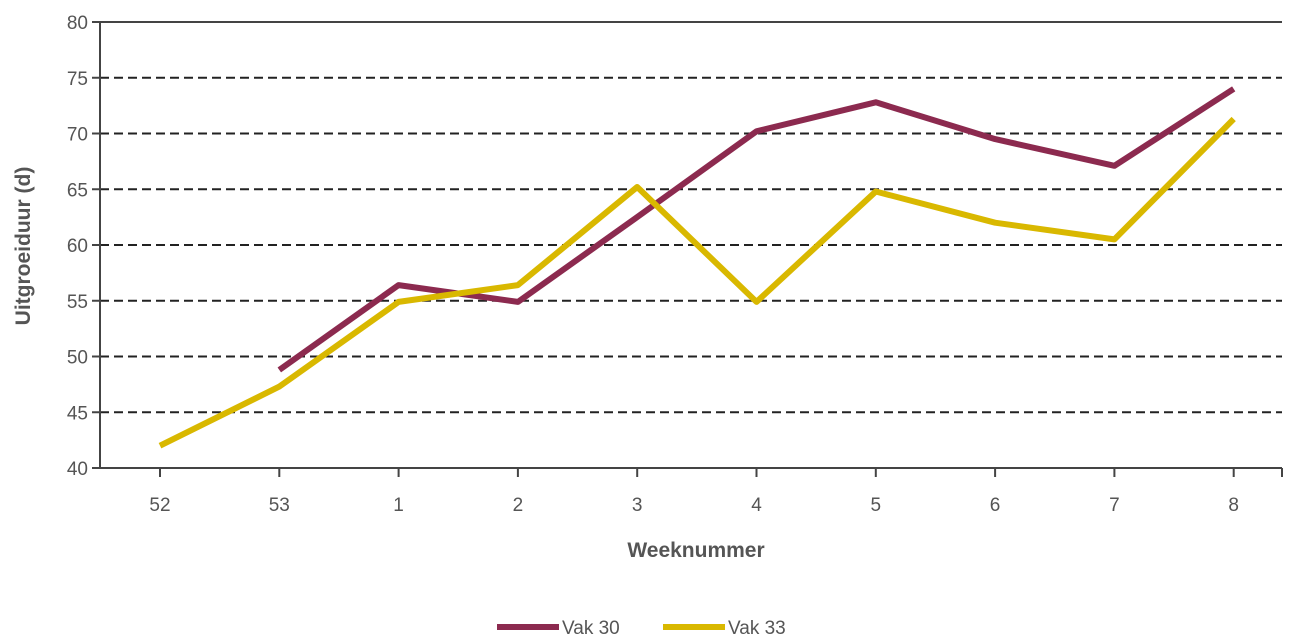 The image size is (1302, 642). What do you see at coordinates (77, 135) in the screenshot?
I see `y-tick-label-70: 70` at bounding box center [77, 135].